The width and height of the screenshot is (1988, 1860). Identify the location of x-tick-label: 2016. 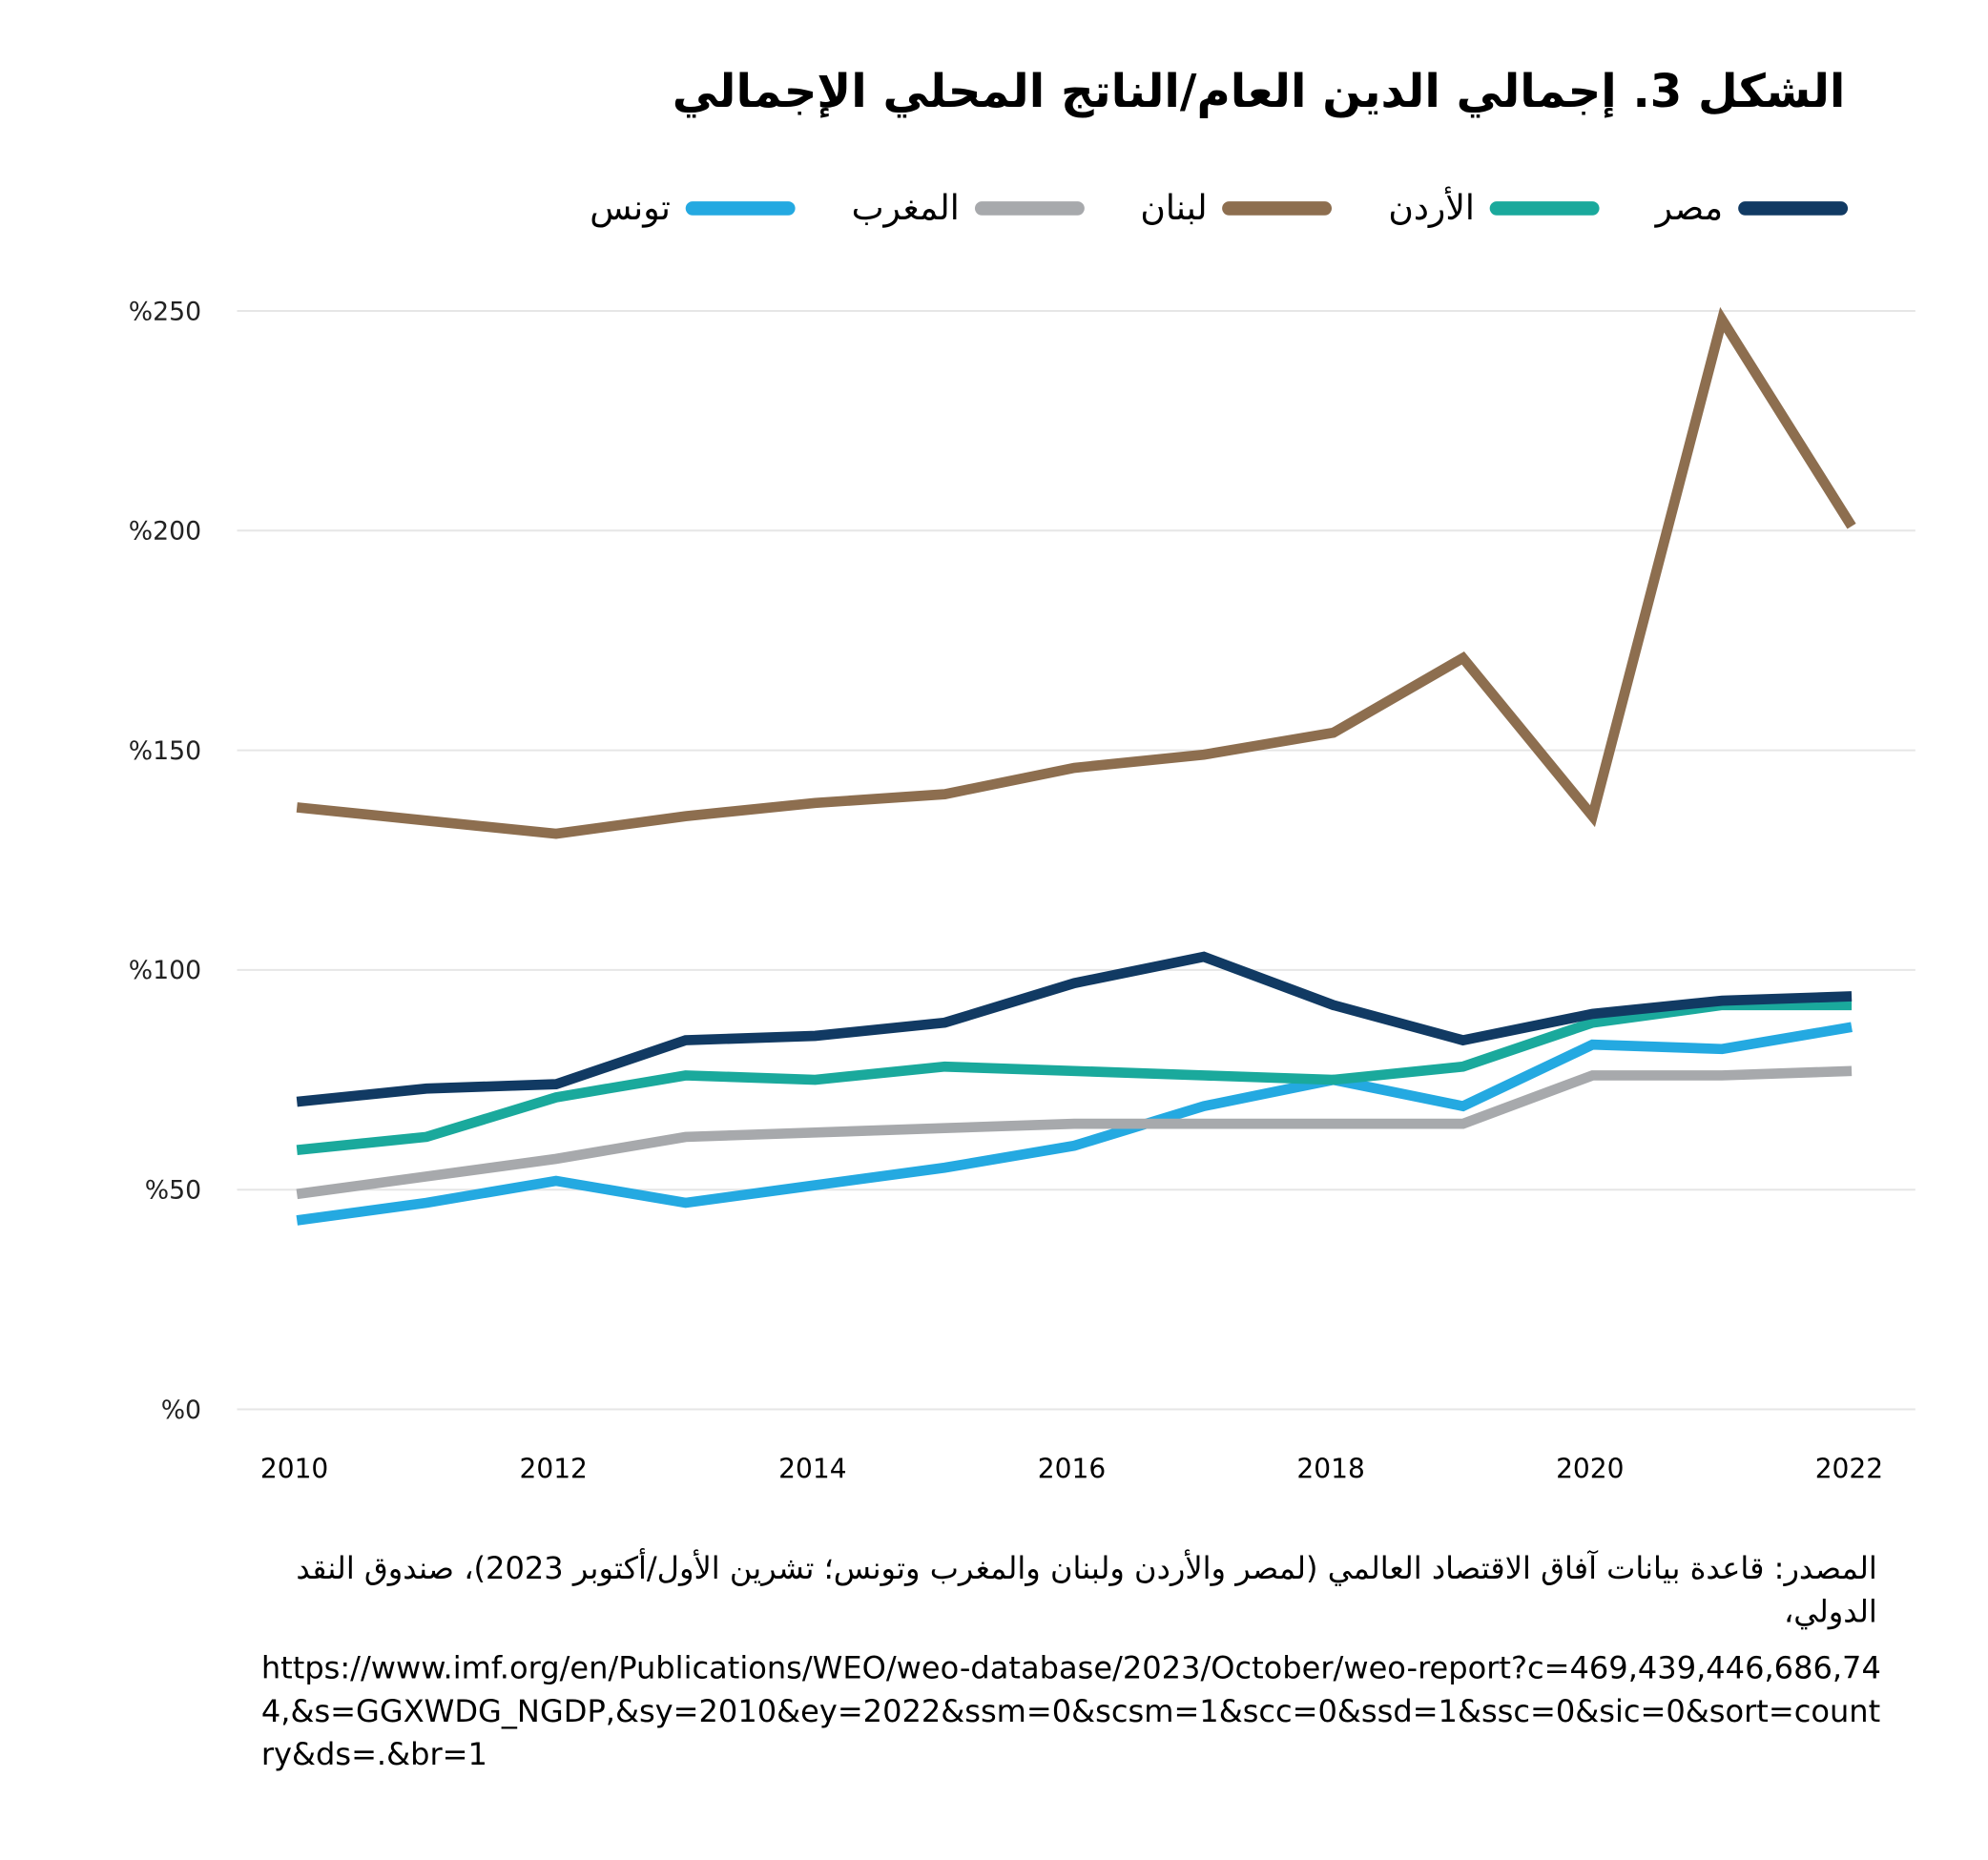
(1072, 1469).